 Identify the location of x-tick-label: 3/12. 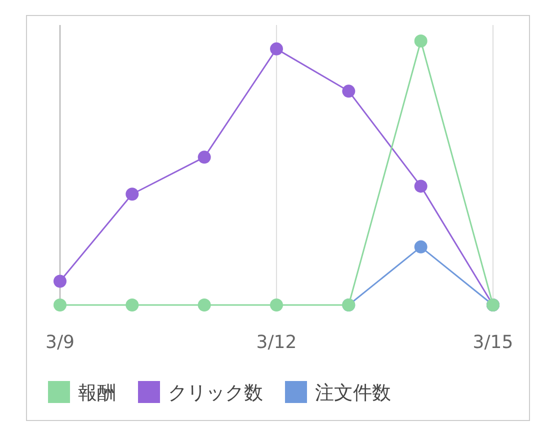
(276, 342).